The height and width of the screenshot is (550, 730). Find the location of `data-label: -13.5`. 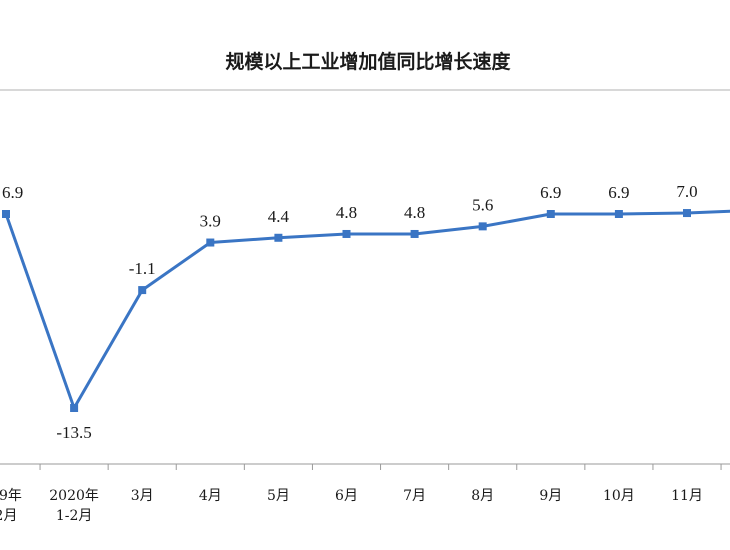

data-label: -13.5 is located at coordinates (73, 432).